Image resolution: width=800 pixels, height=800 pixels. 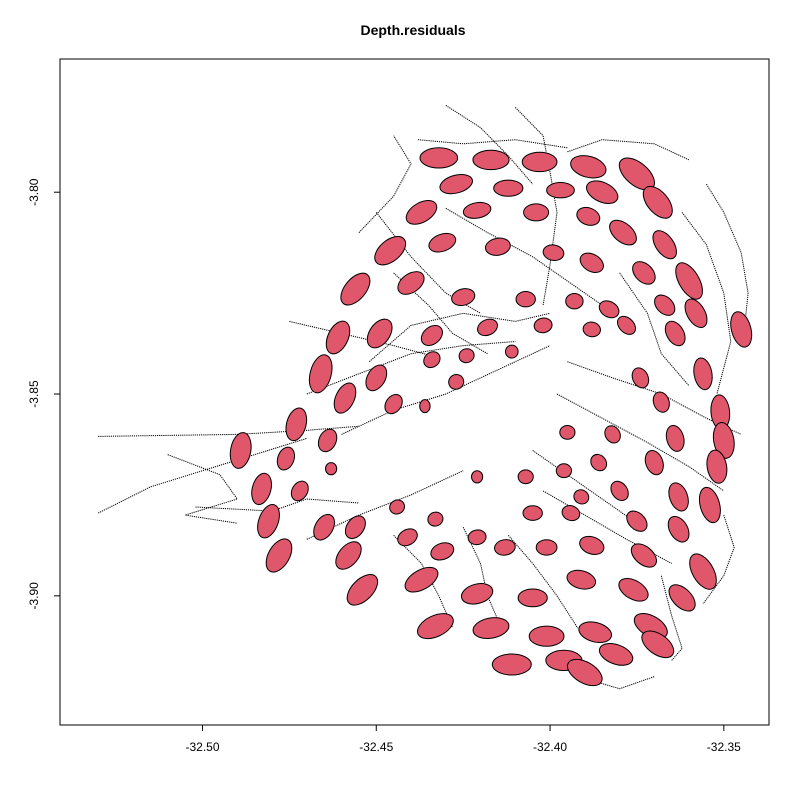 I want to click on y-axis: -3.80 -3.85 -3.90, so click(x=43, y=394).